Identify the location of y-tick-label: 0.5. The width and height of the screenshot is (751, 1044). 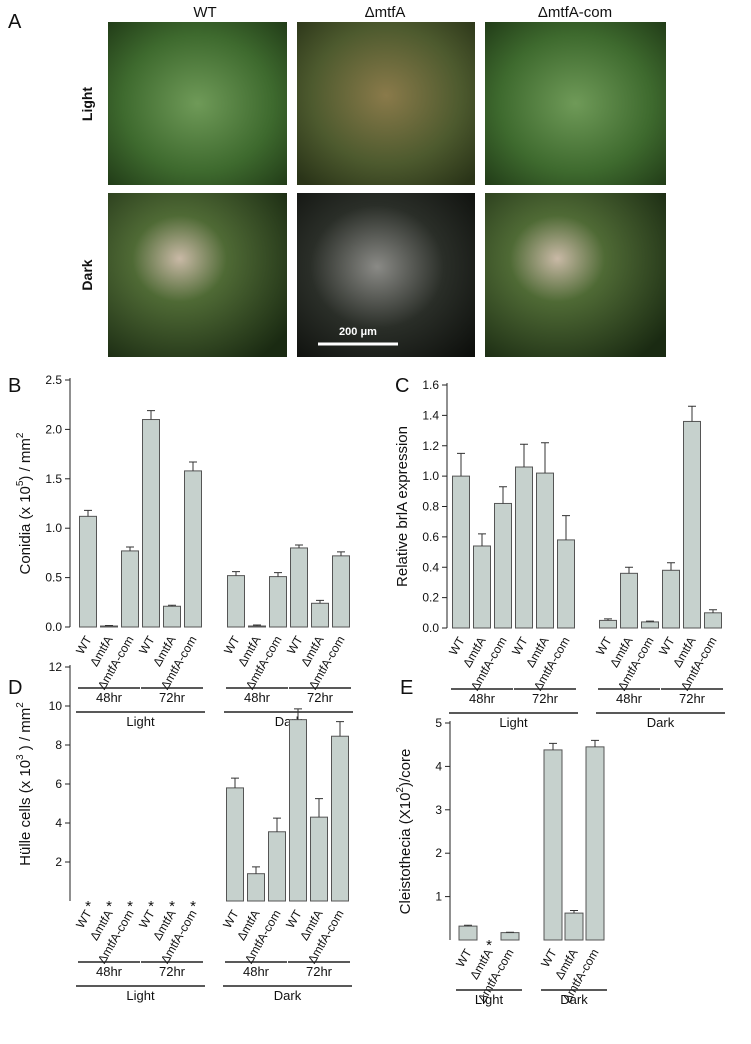
(53, 578).